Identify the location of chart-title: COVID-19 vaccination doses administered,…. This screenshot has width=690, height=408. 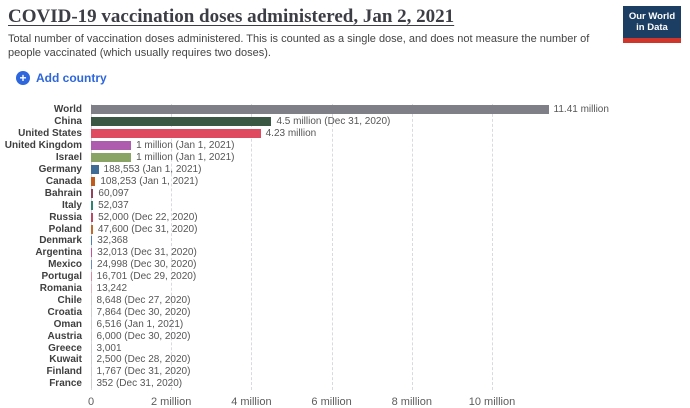
(231, 16).